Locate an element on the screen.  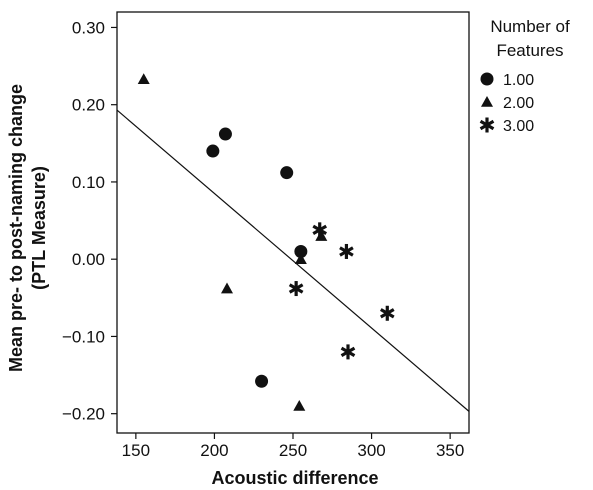
y-axis: 0.30 0.20 0.10 0.00 −0.10 −0.20 is located at coordinates (89, 221).